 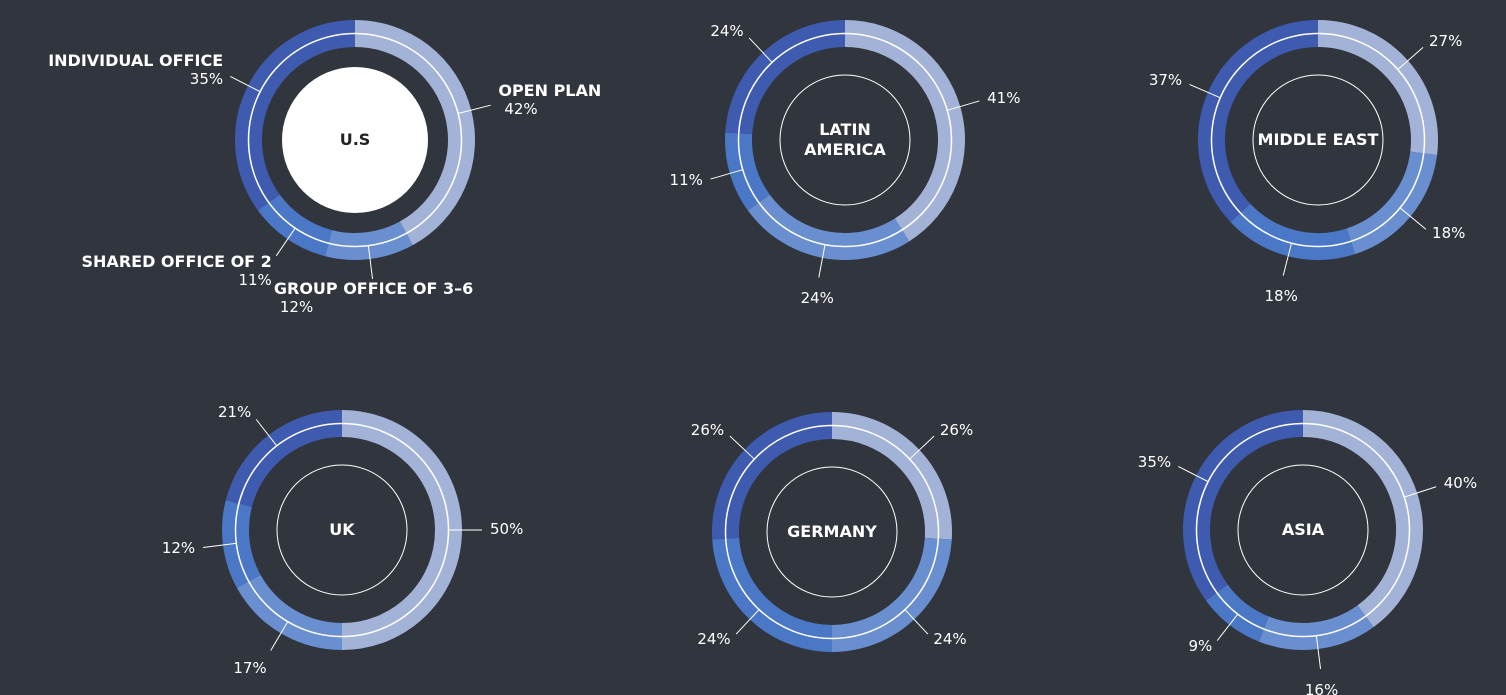 What do you see at coordinates (176, 261) in the screenshot?
I see `category-label: SHARED OFFICE OF 2` at bounding box center [176, 261].